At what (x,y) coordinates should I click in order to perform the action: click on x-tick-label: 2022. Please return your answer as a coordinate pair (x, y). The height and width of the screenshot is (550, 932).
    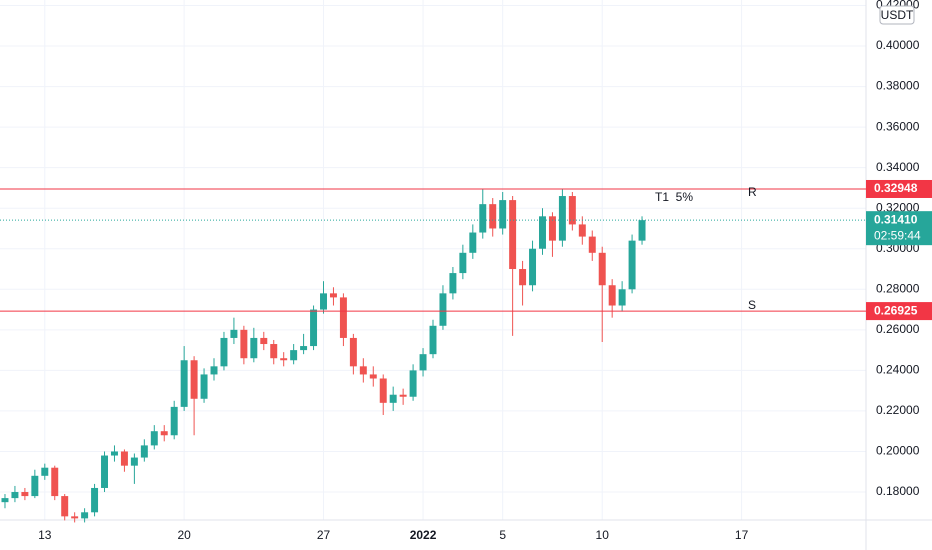
    Looking at the image, I should click on (423, 535).